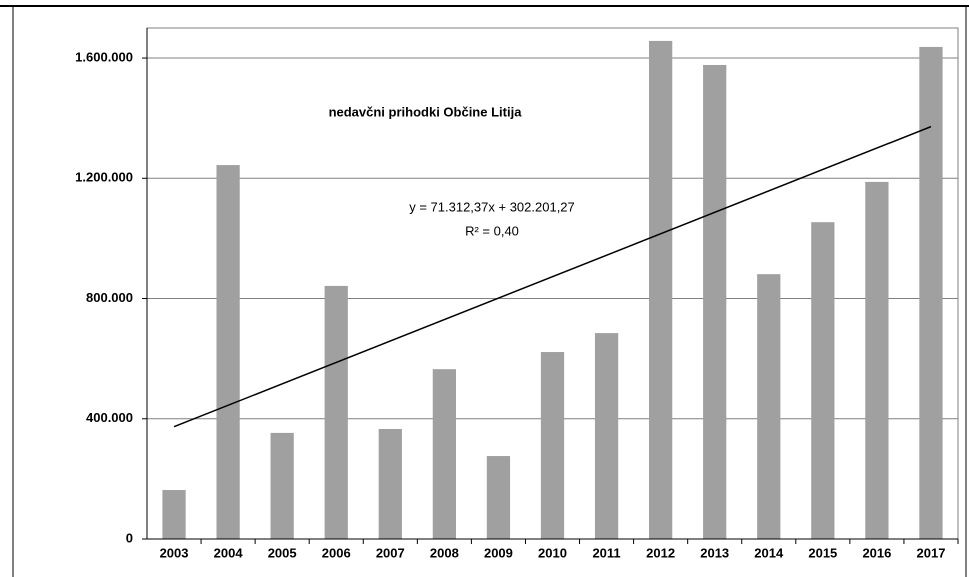 The image size is (969, 577). I want to click on trend-equation: y = 71.312,37x + 302.201,27, so click(492, 206).